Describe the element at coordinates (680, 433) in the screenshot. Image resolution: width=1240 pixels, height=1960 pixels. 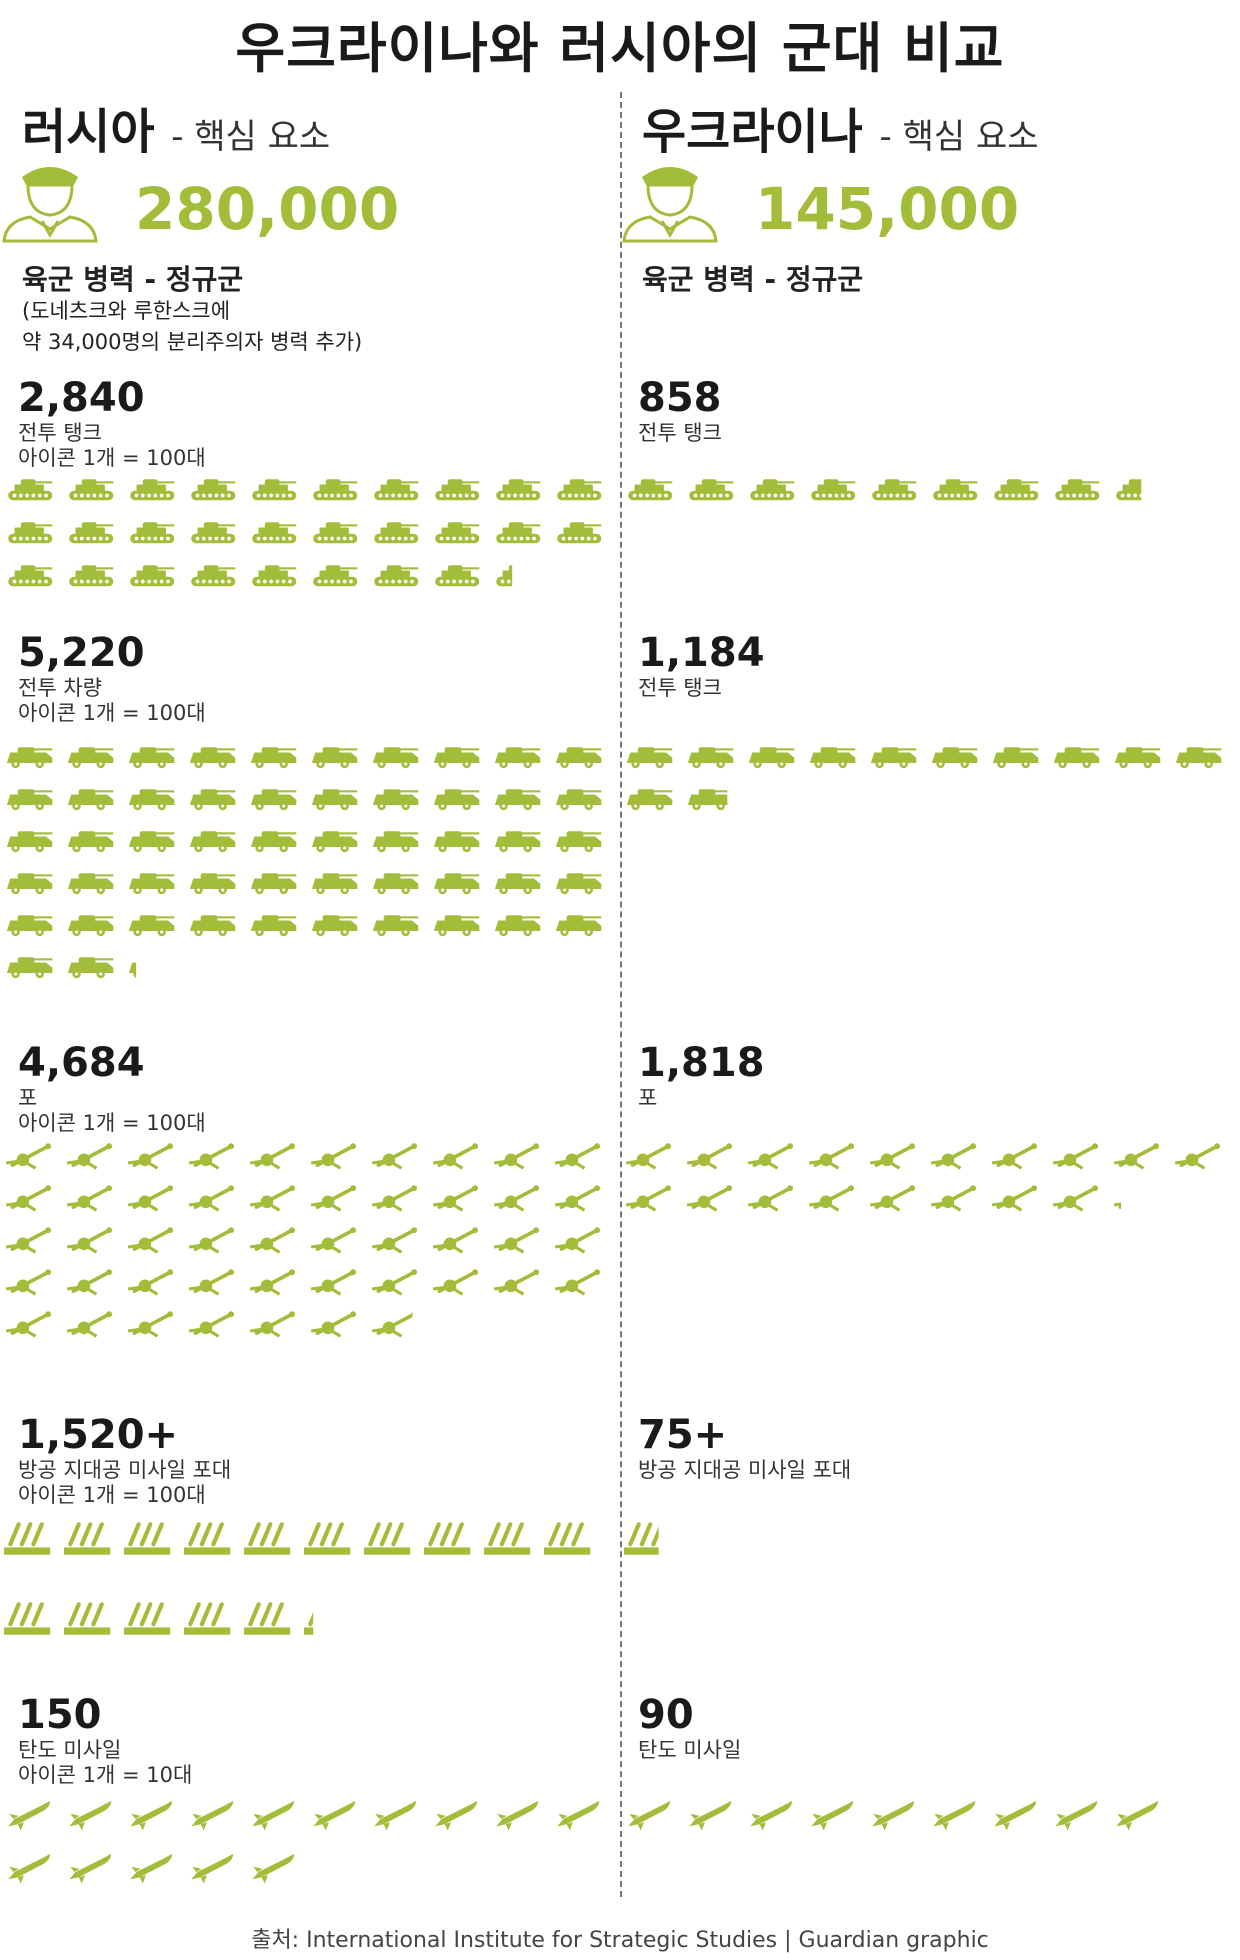
I see `category-label: 전투 탱크` at that location.